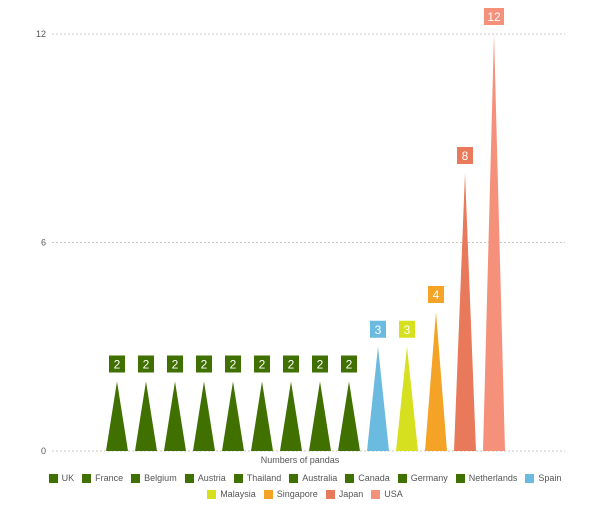 The width and height of the screenshot is (600, 506). I want to click on legend-item-germany: Germany, so click(422, 478).